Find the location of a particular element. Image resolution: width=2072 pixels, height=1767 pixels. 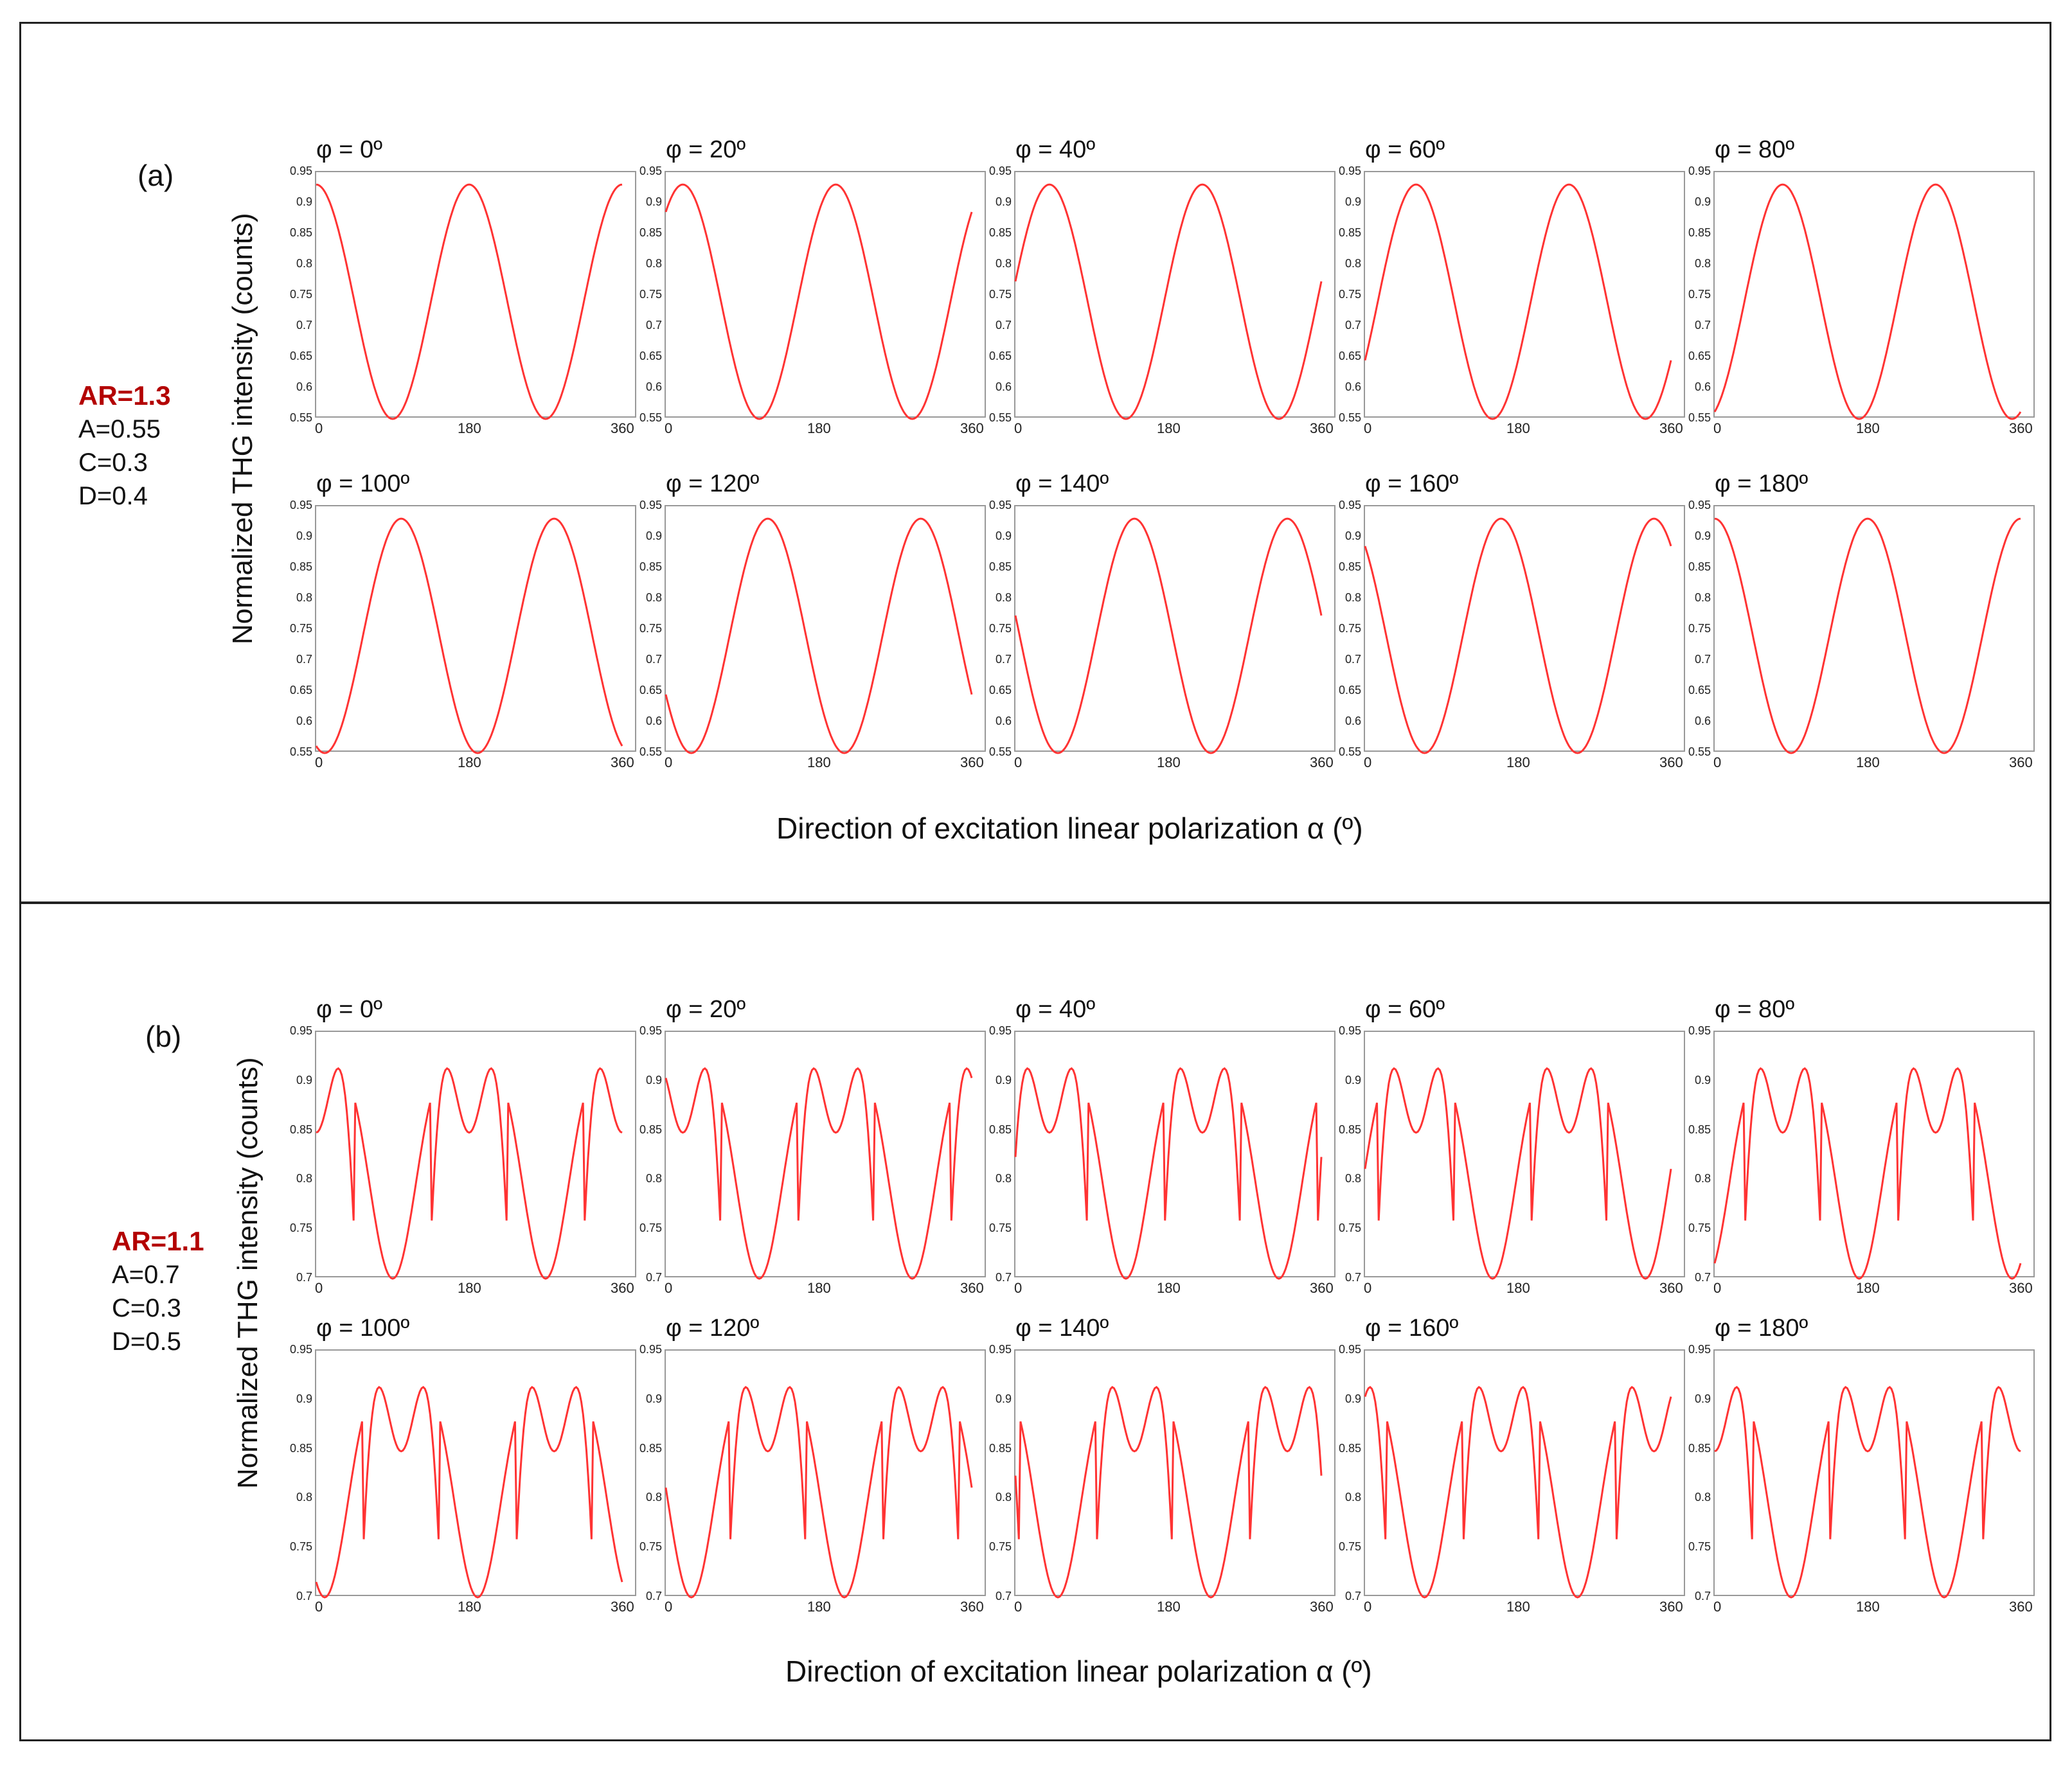

panel-b-ar: AR=1.1 is located at coordinates (158, 1241).